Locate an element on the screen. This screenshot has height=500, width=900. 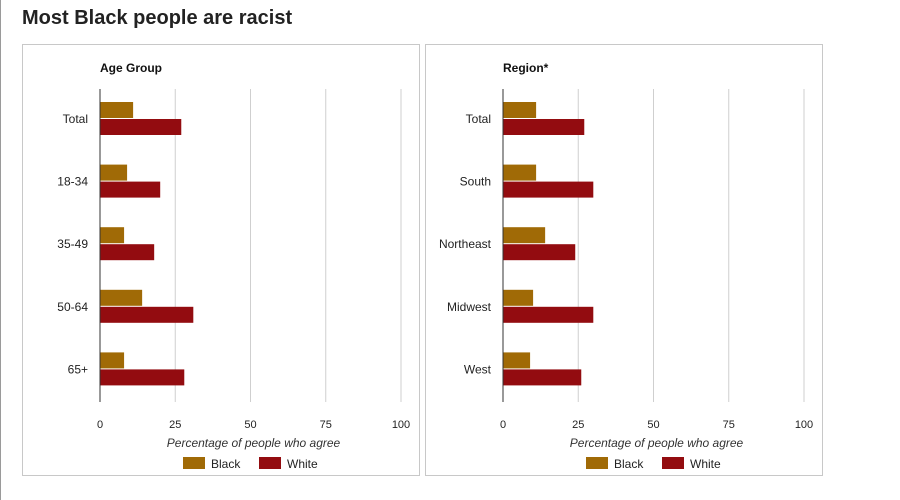
bar-black-northeast is located at coordinates (524, 235).